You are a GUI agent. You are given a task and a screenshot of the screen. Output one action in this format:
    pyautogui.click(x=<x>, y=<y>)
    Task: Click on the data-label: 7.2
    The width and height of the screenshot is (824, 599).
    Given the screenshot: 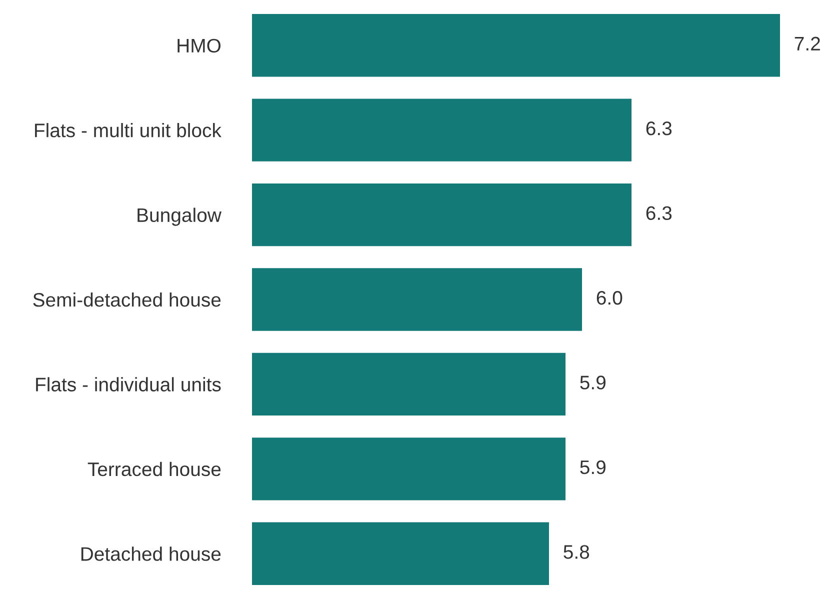 What is the action you would take?
    pyautogui.click(x=807, y=43)
    